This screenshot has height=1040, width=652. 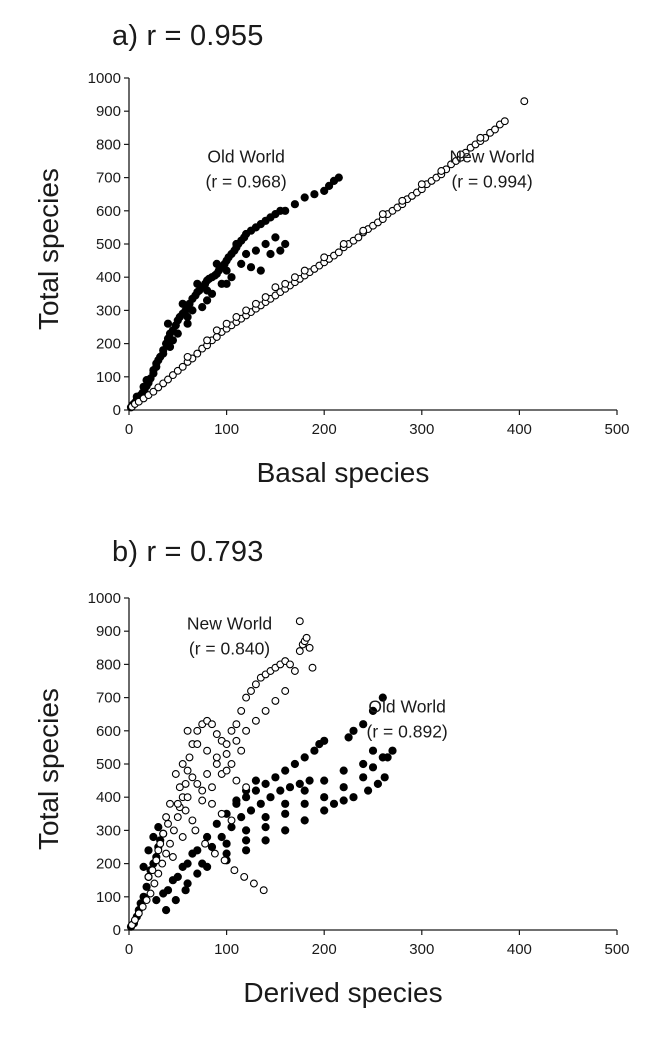 What do you see at coordinates (108, 731) in the screenshot?
I see `y-tick-label: 600` at bounding box center [108, 731].